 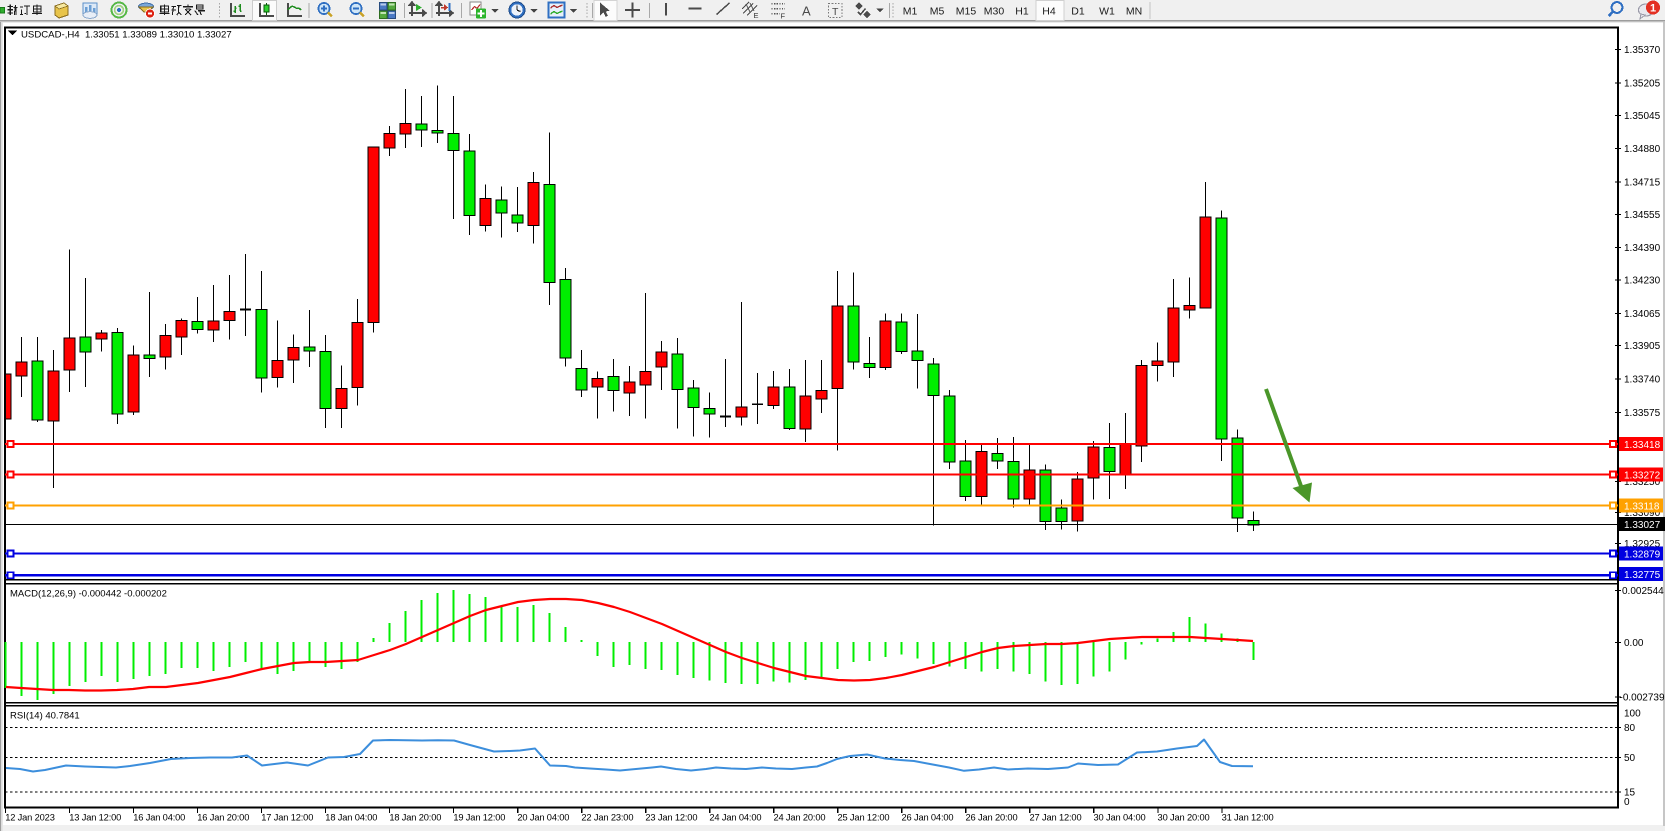 What do you see at coordinates (1022, 12) in the screenshot?
I see `svg-text: H1` at bounding box center [1022, 12].